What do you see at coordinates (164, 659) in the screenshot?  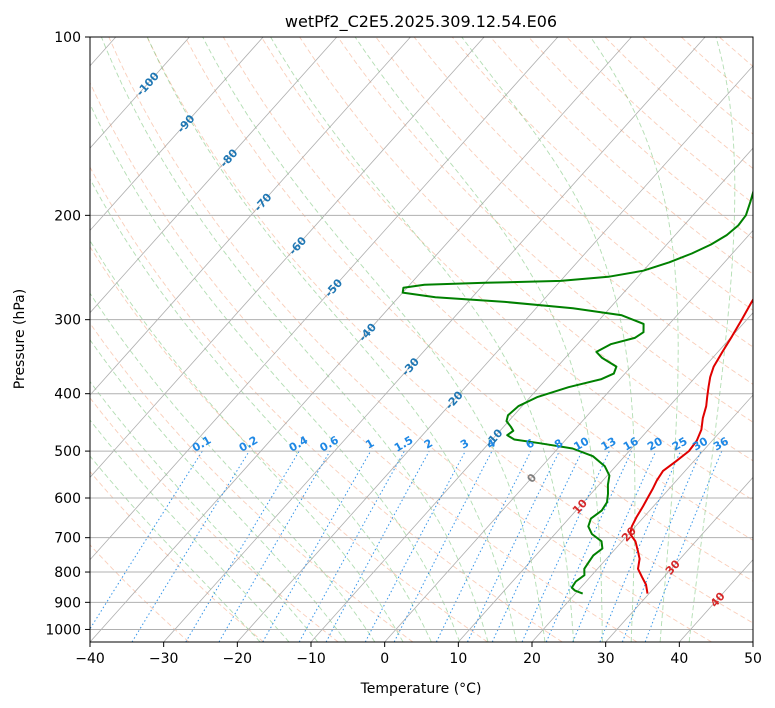 I see `x-tick-label: −30` at bounding box center [164, 659].